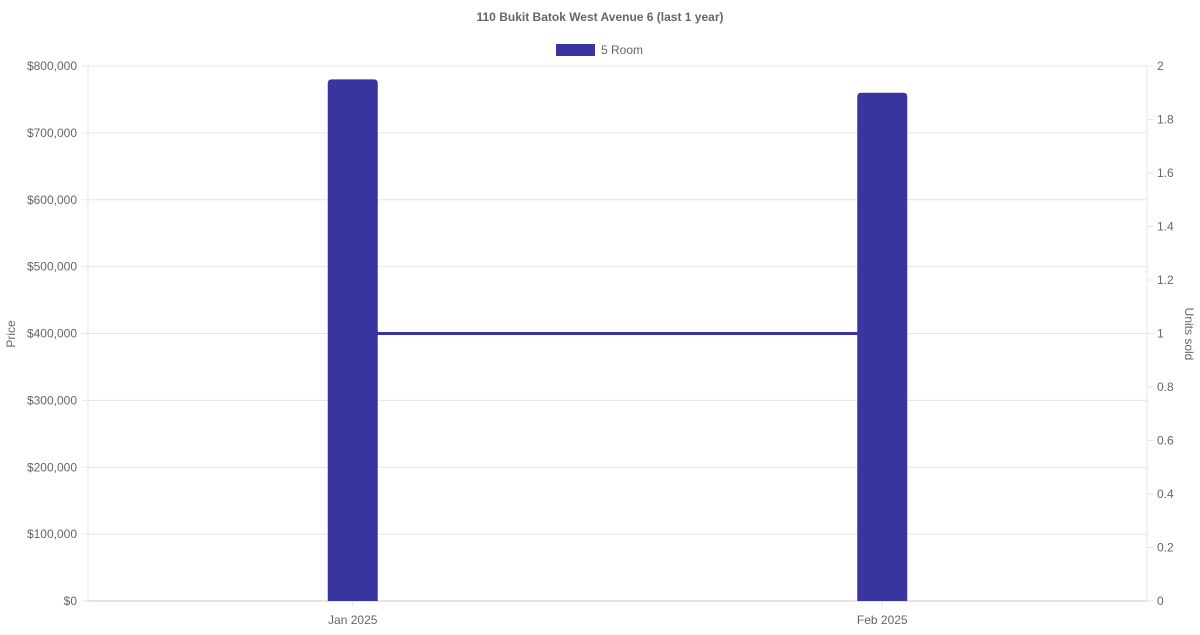  What do you see at coordinates (52, 334) in the screenshot?
I see `y-tick-label: $400,000` at bounding box center [52, 334].